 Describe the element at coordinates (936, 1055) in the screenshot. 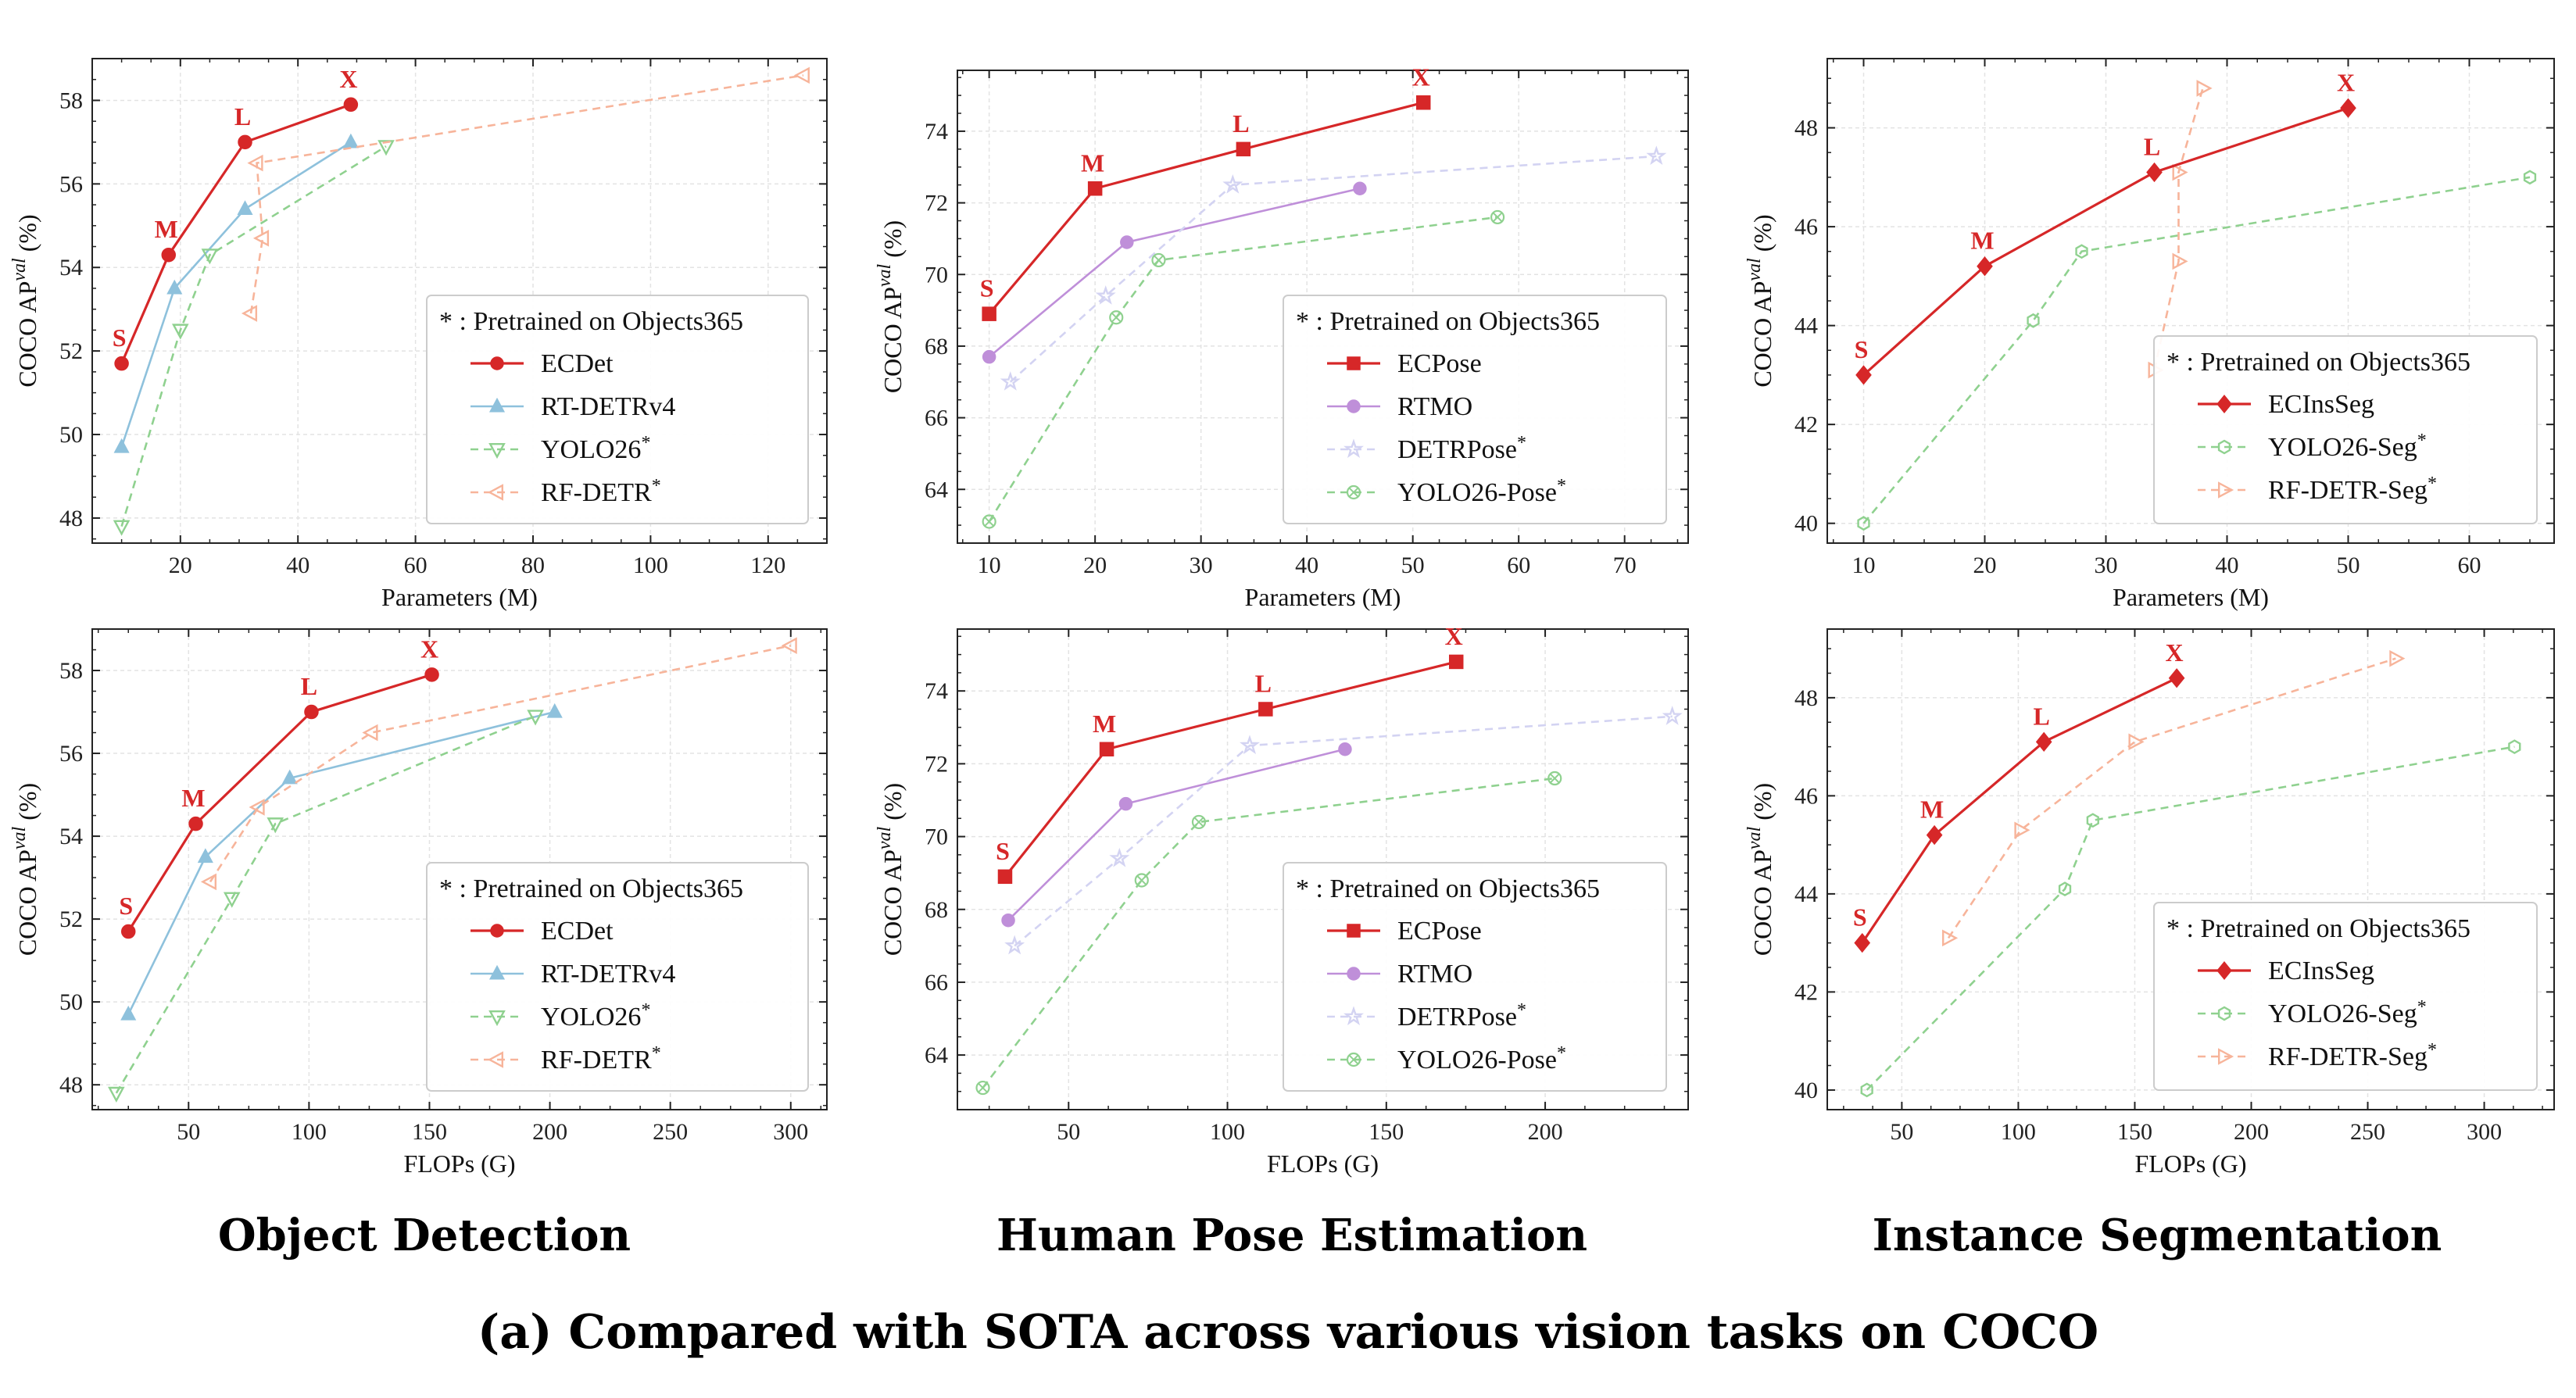

I see `y-tick-label: 64` at that location.